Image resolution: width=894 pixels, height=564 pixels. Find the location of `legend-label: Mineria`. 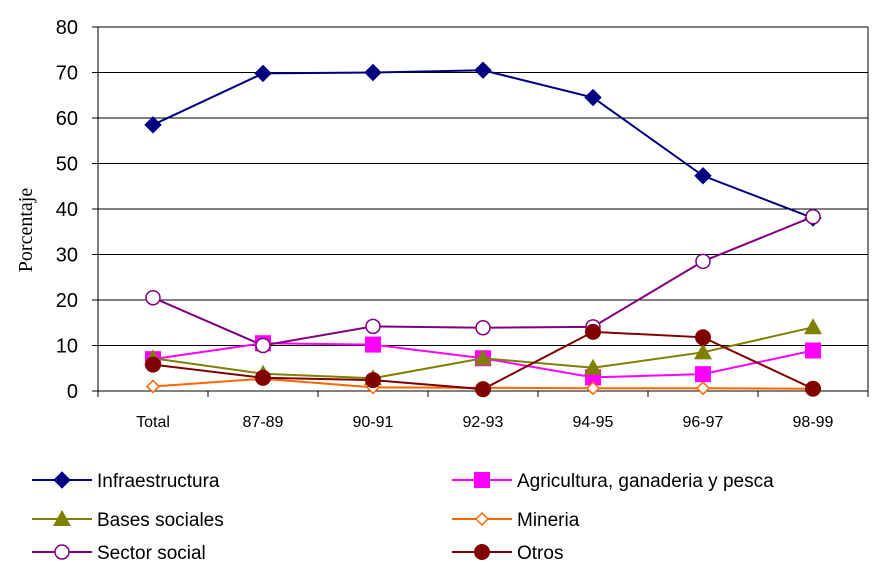

legend-label: Mineria is located at coordinates (548, 520).